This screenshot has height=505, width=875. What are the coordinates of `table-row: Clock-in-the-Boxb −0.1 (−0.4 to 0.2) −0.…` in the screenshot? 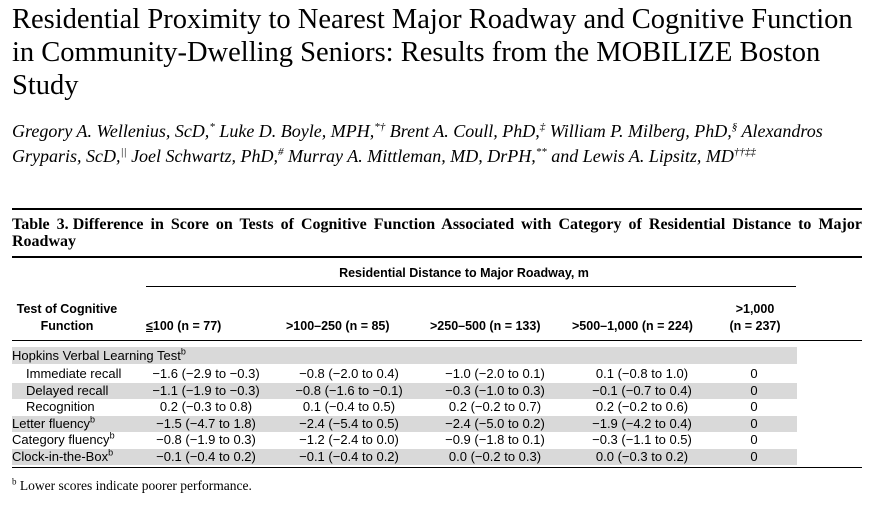 It's located at (404, 456).